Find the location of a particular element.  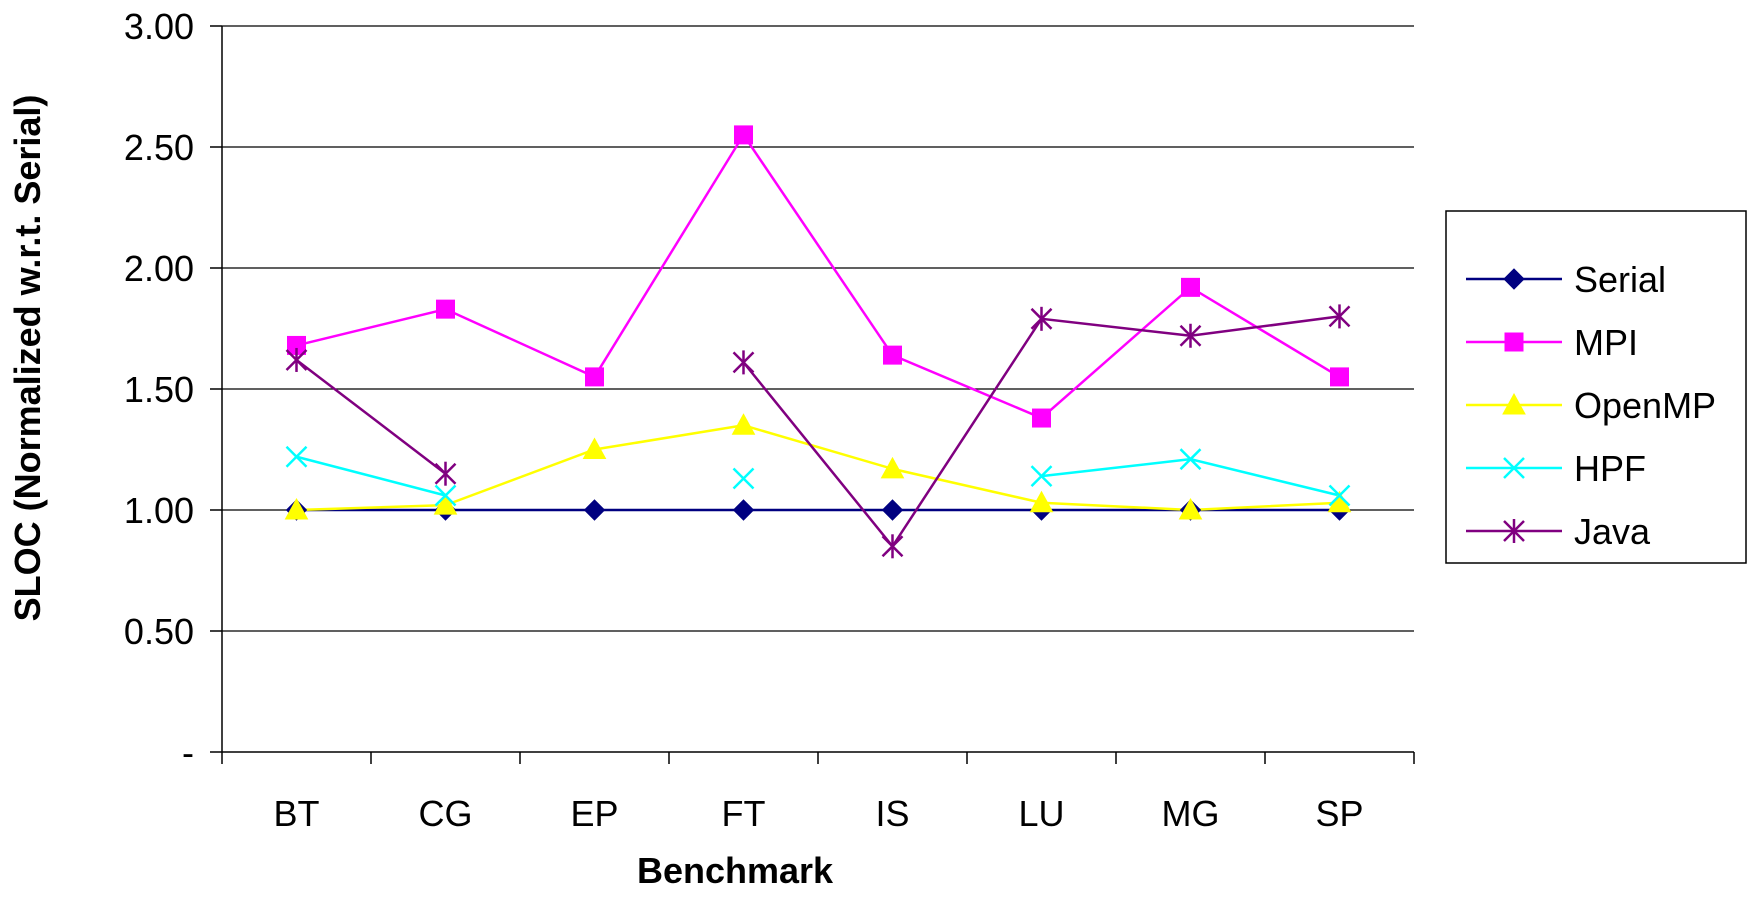

legend-box is located at coordinates (1596, 387).